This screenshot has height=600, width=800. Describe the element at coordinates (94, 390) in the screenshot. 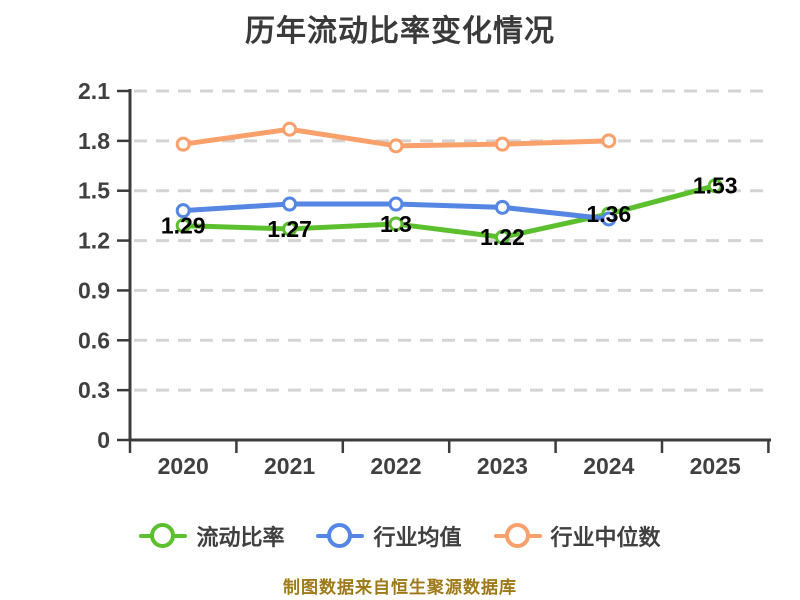

I see `y-tick-label: 0.3` at that location.